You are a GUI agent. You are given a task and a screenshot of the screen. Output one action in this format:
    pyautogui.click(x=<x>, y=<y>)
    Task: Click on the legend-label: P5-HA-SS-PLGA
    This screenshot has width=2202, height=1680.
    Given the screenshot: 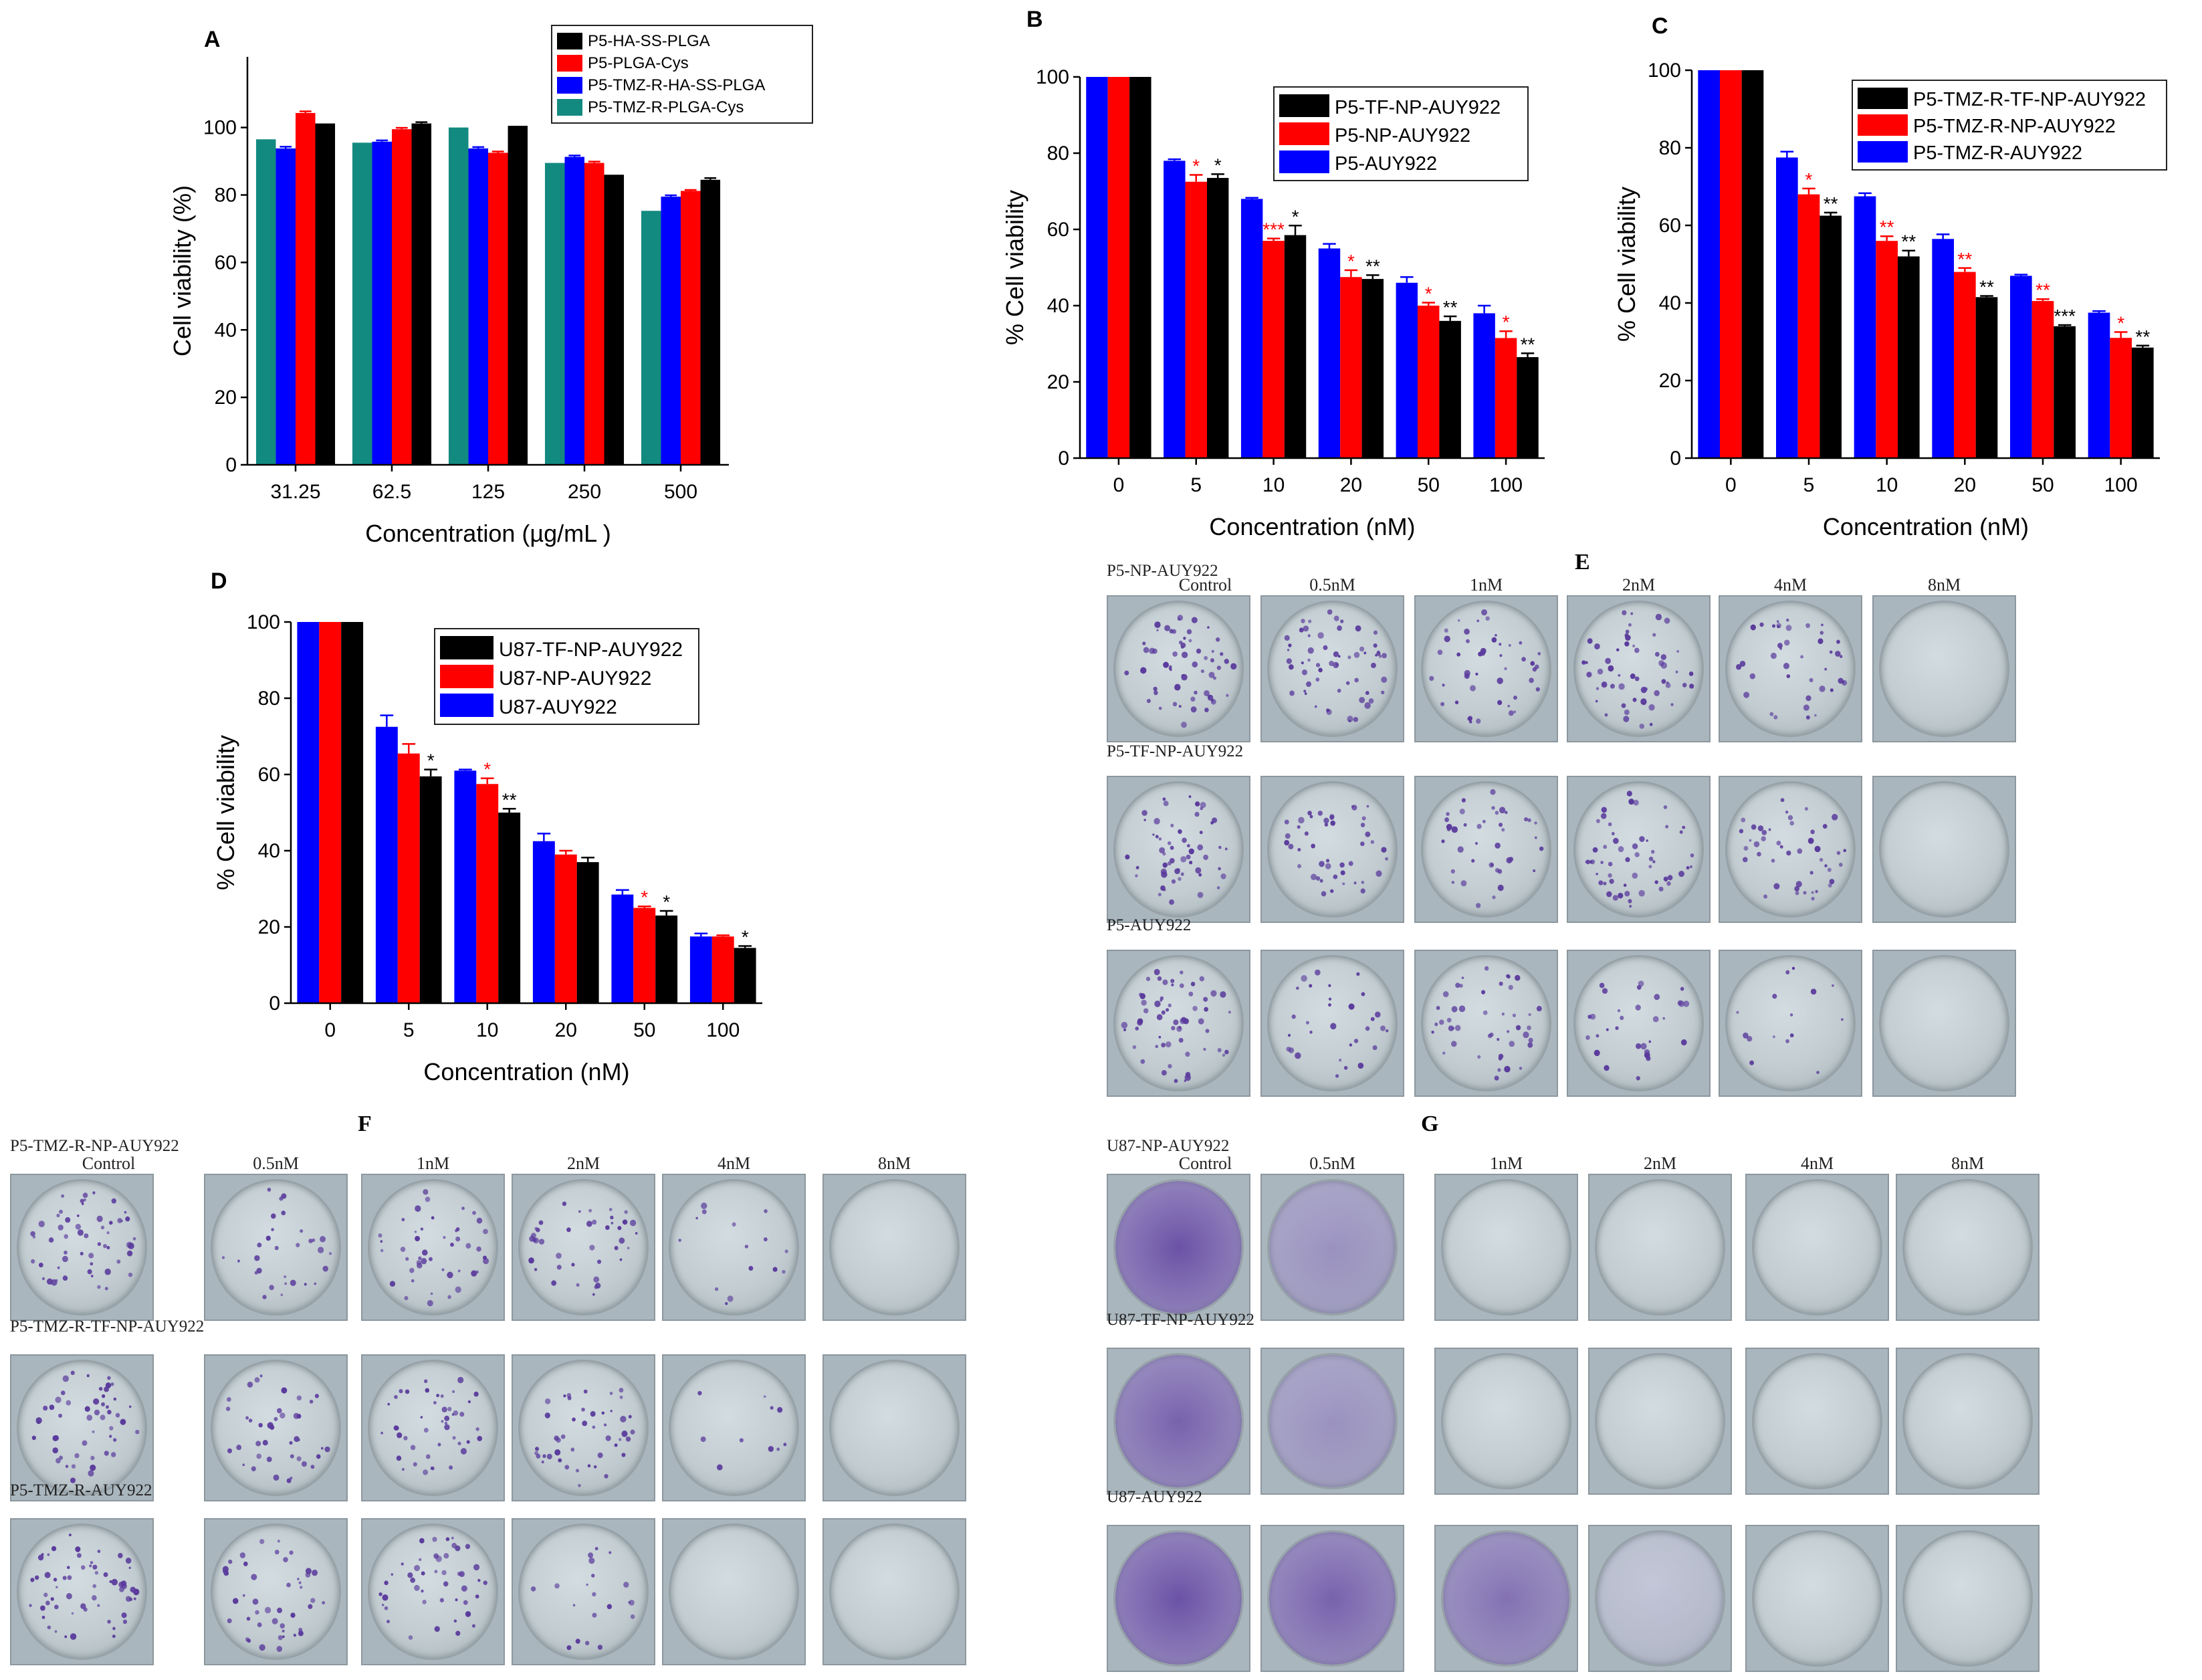 What is the action you would take?
    pyautogui.click(x=649, y=41)
    